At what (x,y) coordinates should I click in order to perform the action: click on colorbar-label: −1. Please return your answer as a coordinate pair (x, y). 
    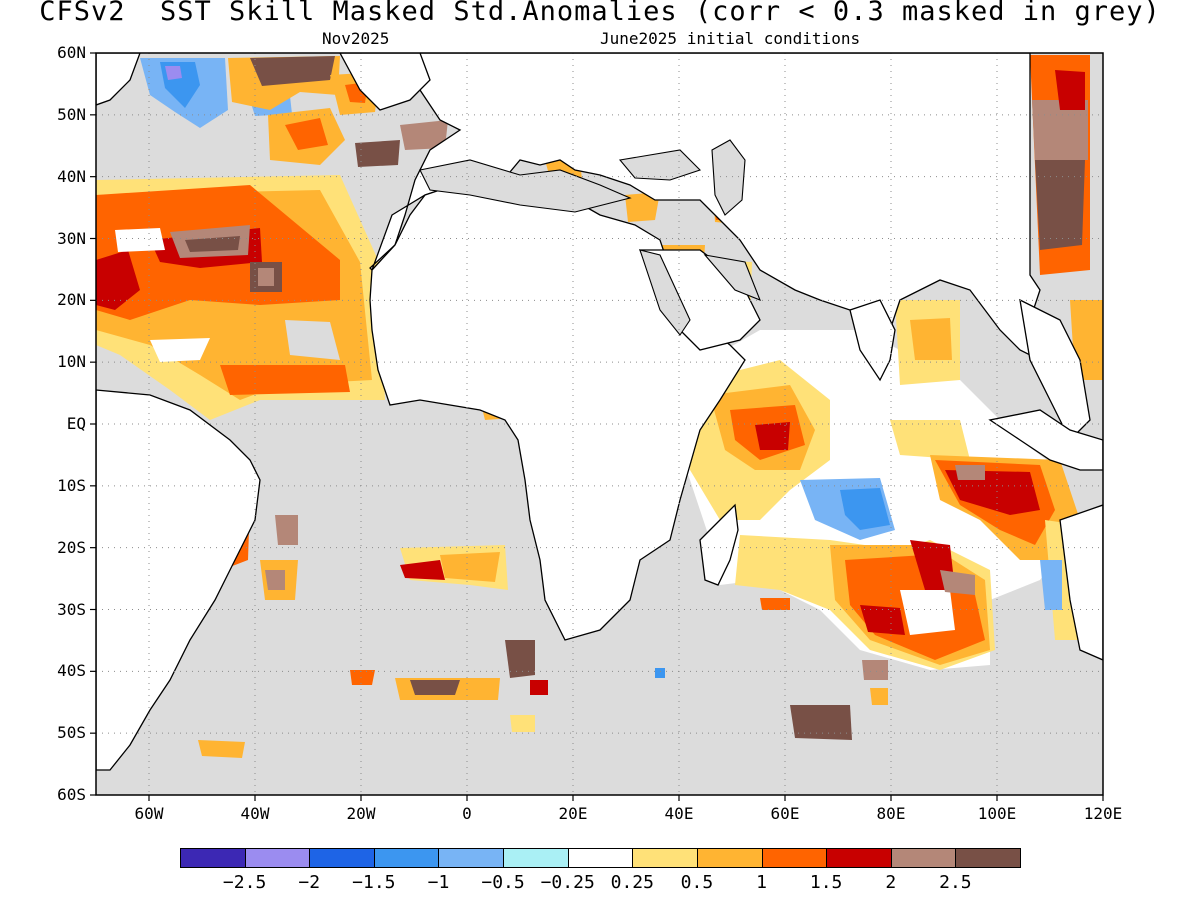
    Looking at the image, I should click on (438, 882).